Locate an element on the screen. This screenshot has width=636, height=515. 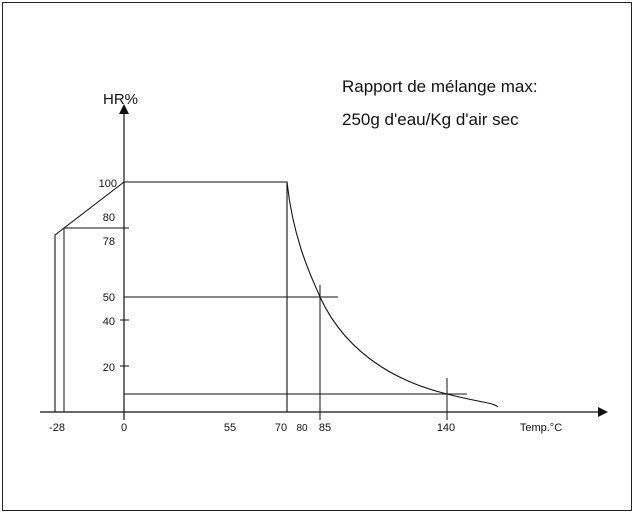
x-tick-label-0: 0 is located at coordinates (124, 428).